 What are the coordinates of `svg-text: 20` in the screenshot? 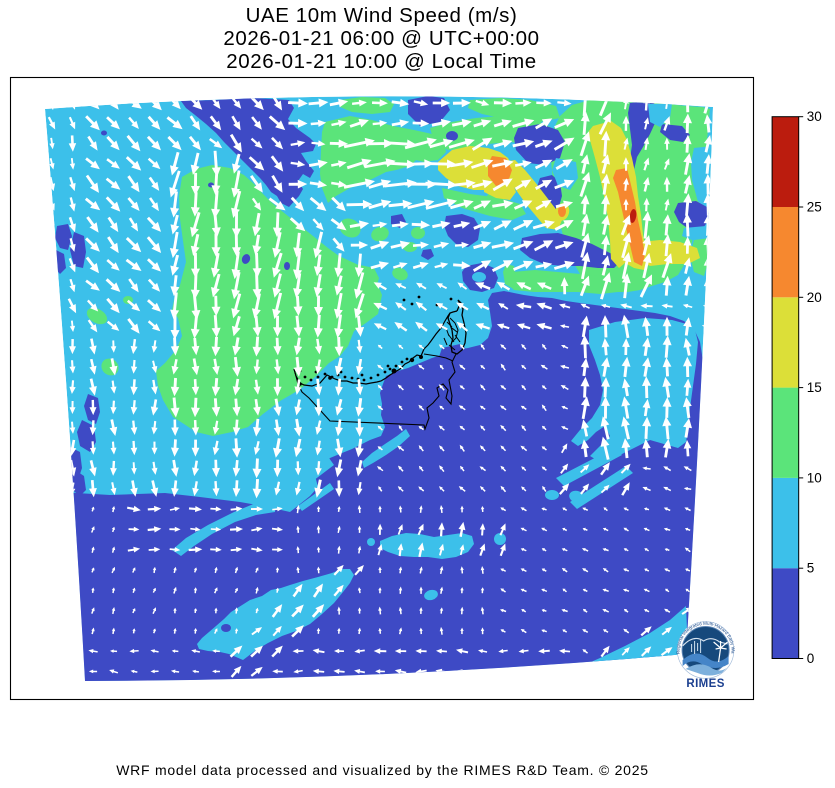 It's located at (814, 297).